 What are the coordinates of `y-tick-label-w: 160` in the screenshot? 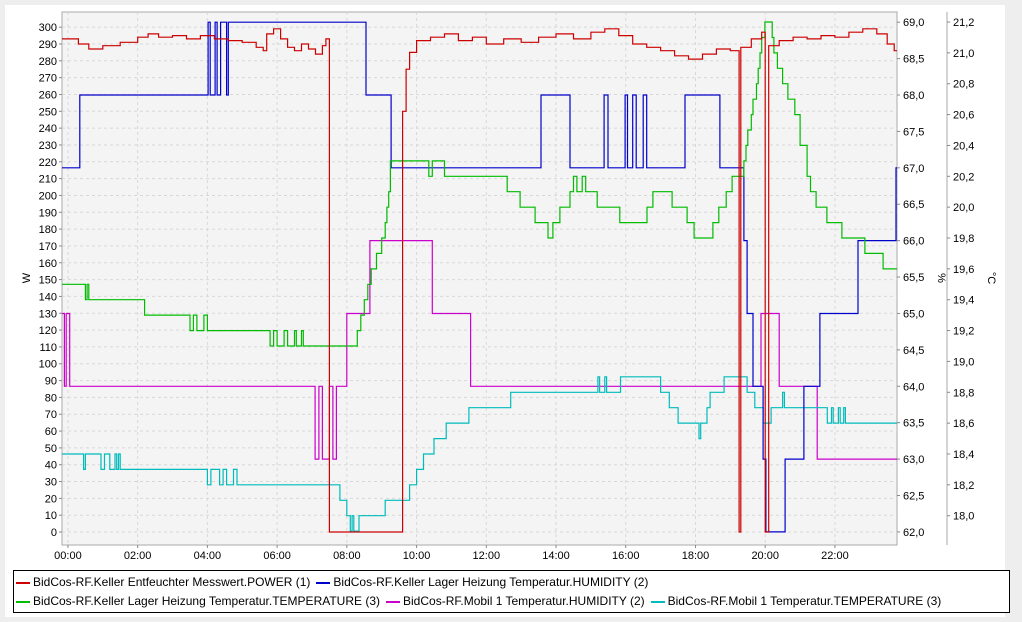 It's located at (48, 264).